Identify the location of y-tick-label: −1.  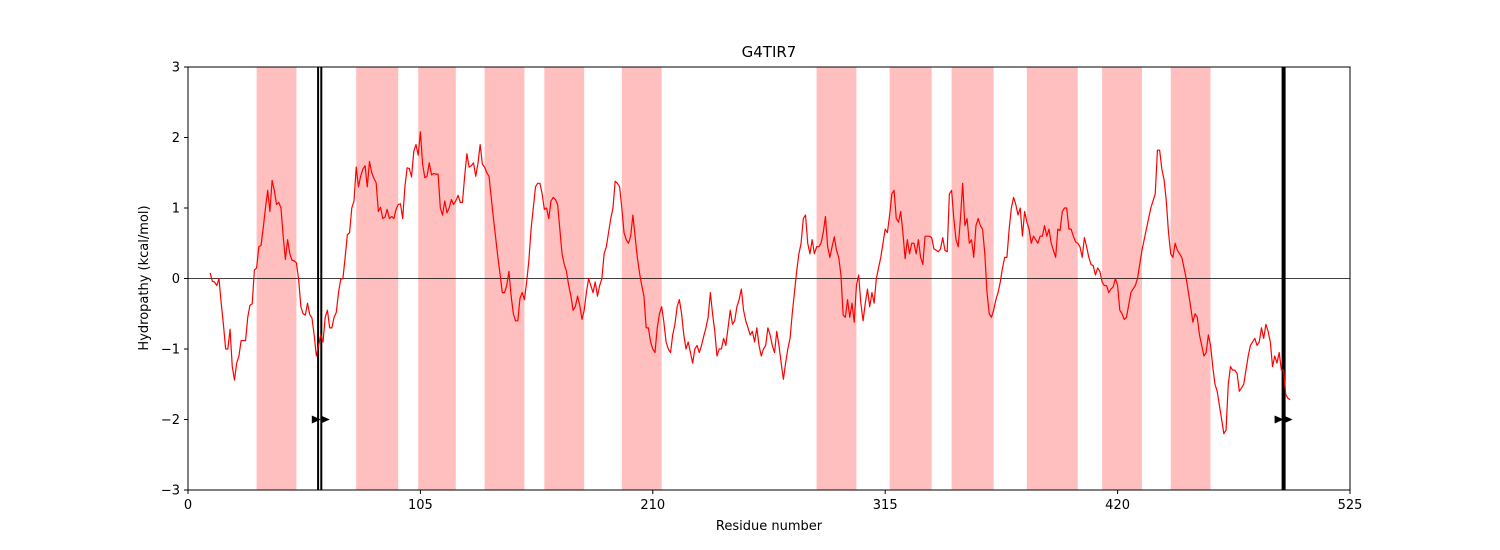
(170, 350).